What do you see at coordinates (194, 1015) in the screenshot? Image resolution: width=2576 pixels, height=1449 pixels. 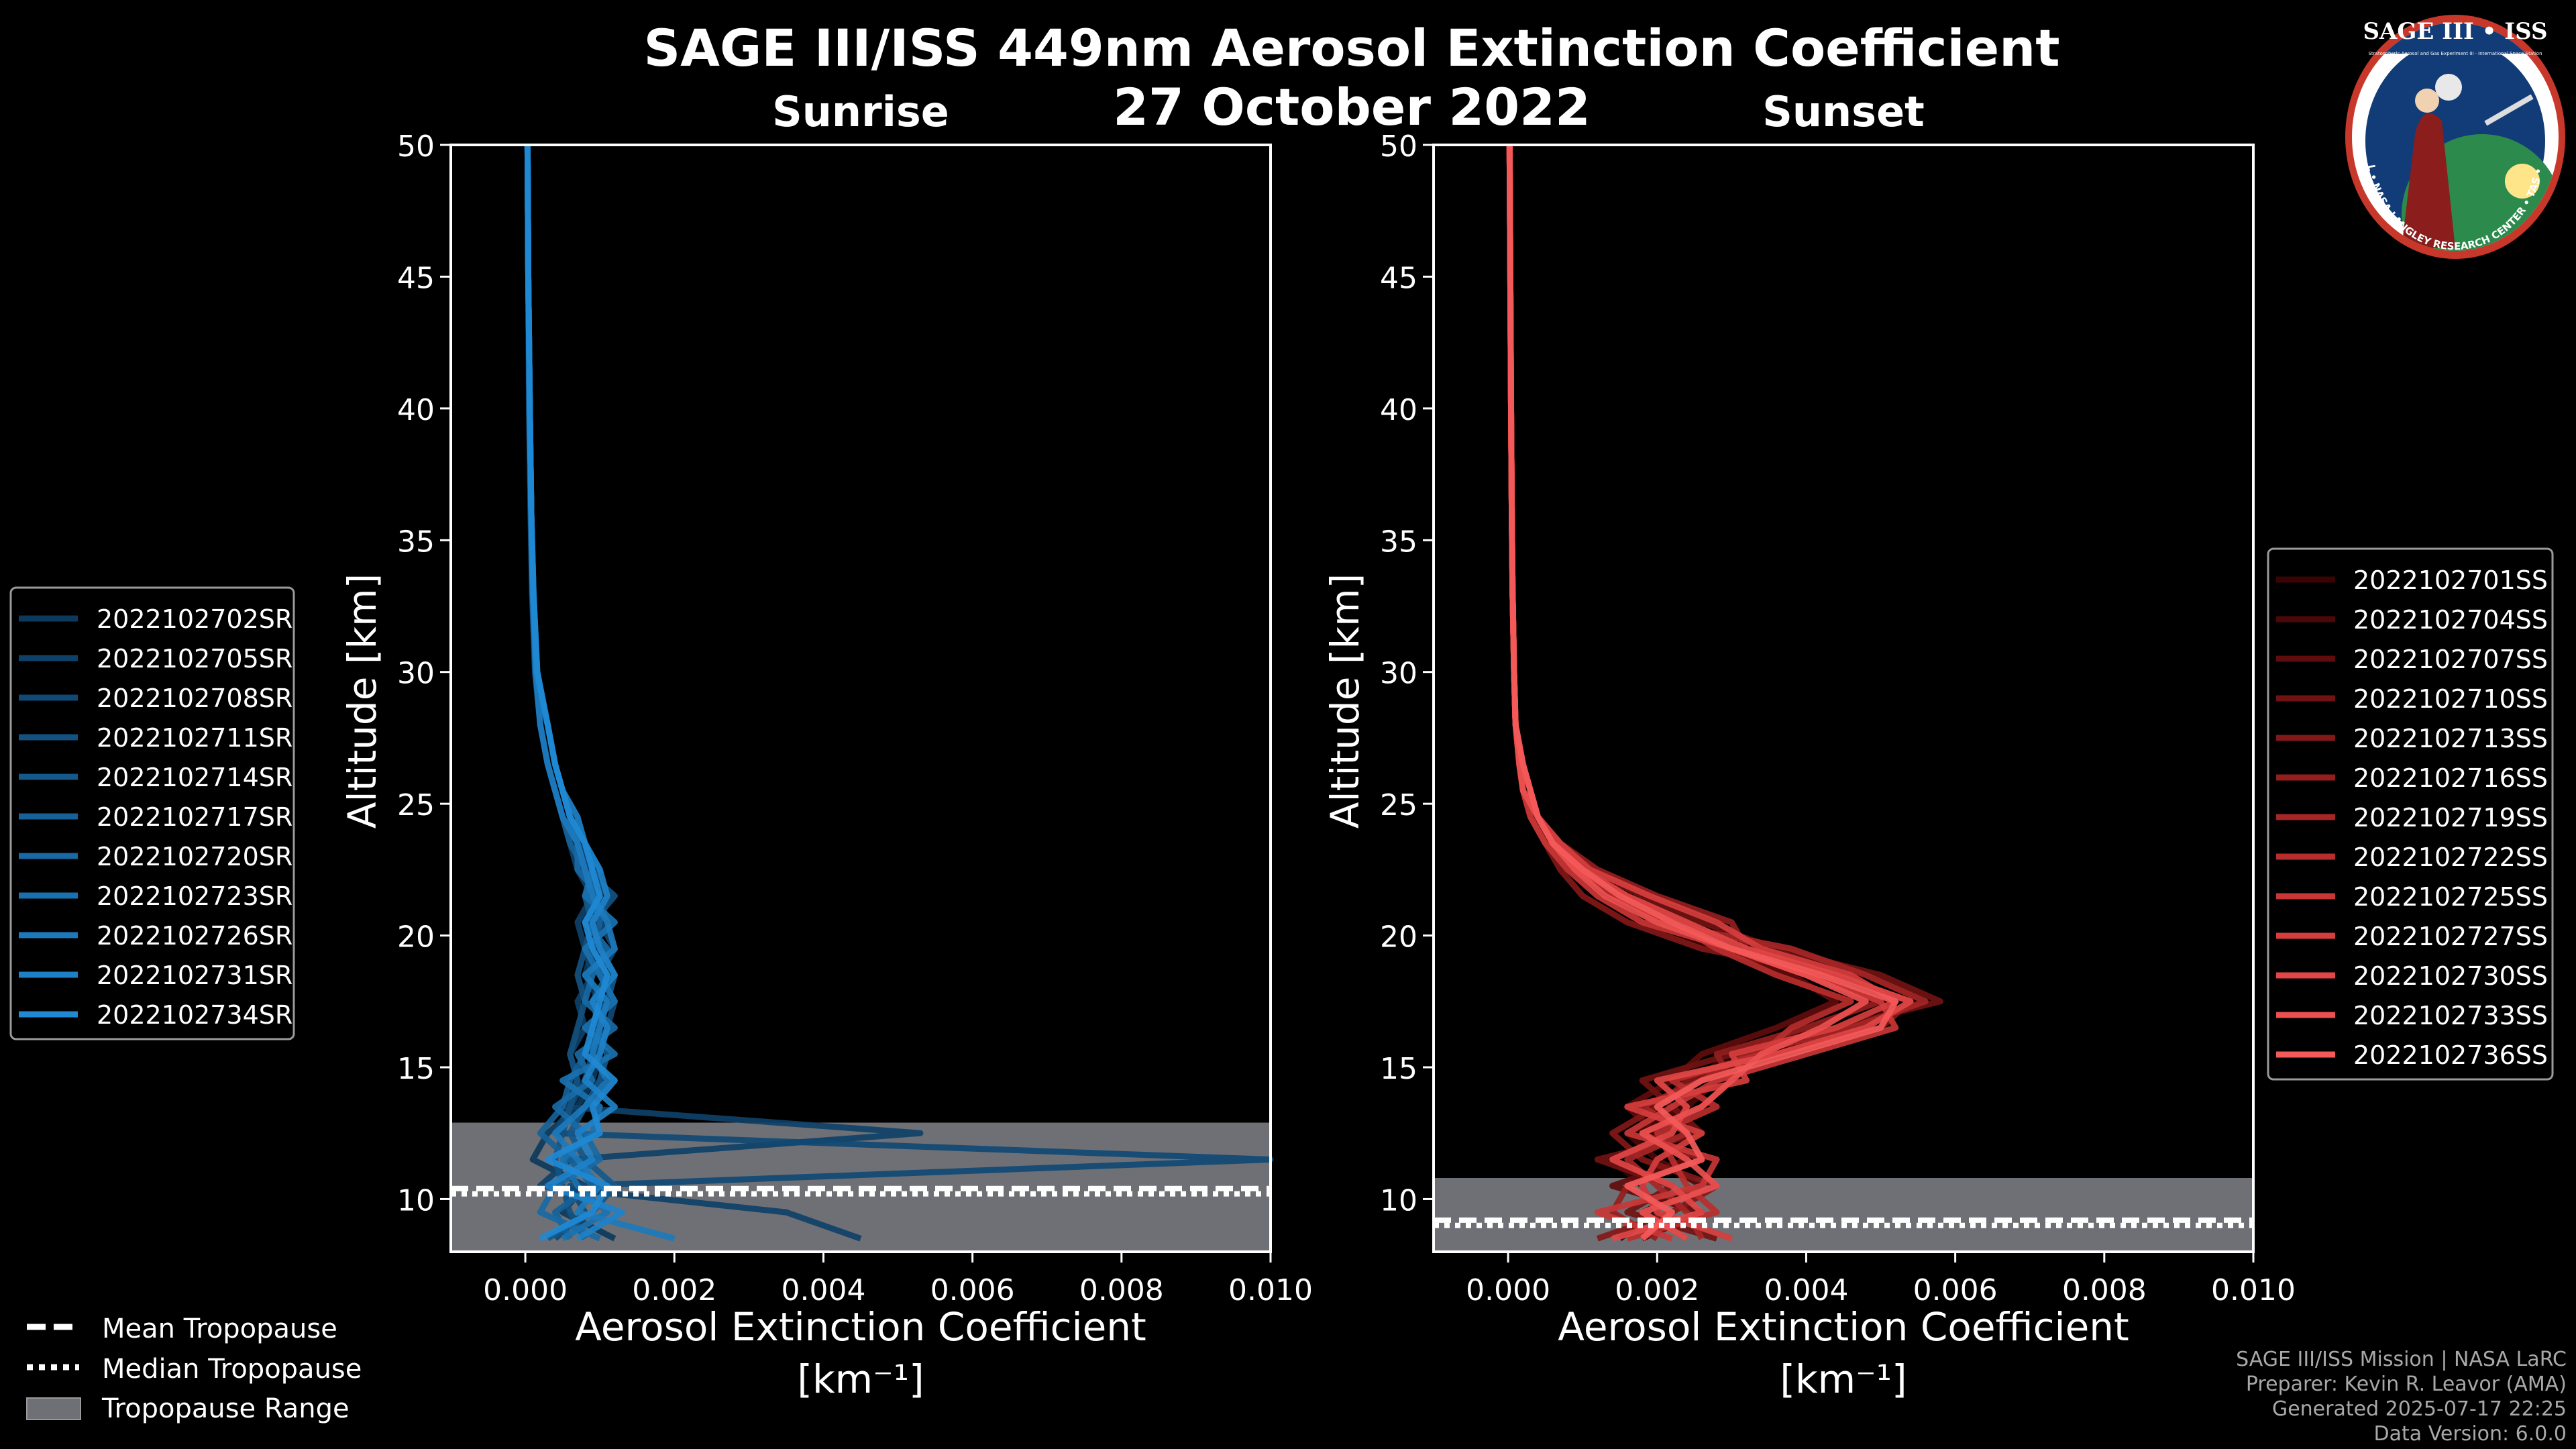 I see `sunrise-legend-label: 2022102734SR` at bounding box center [194, 1015].